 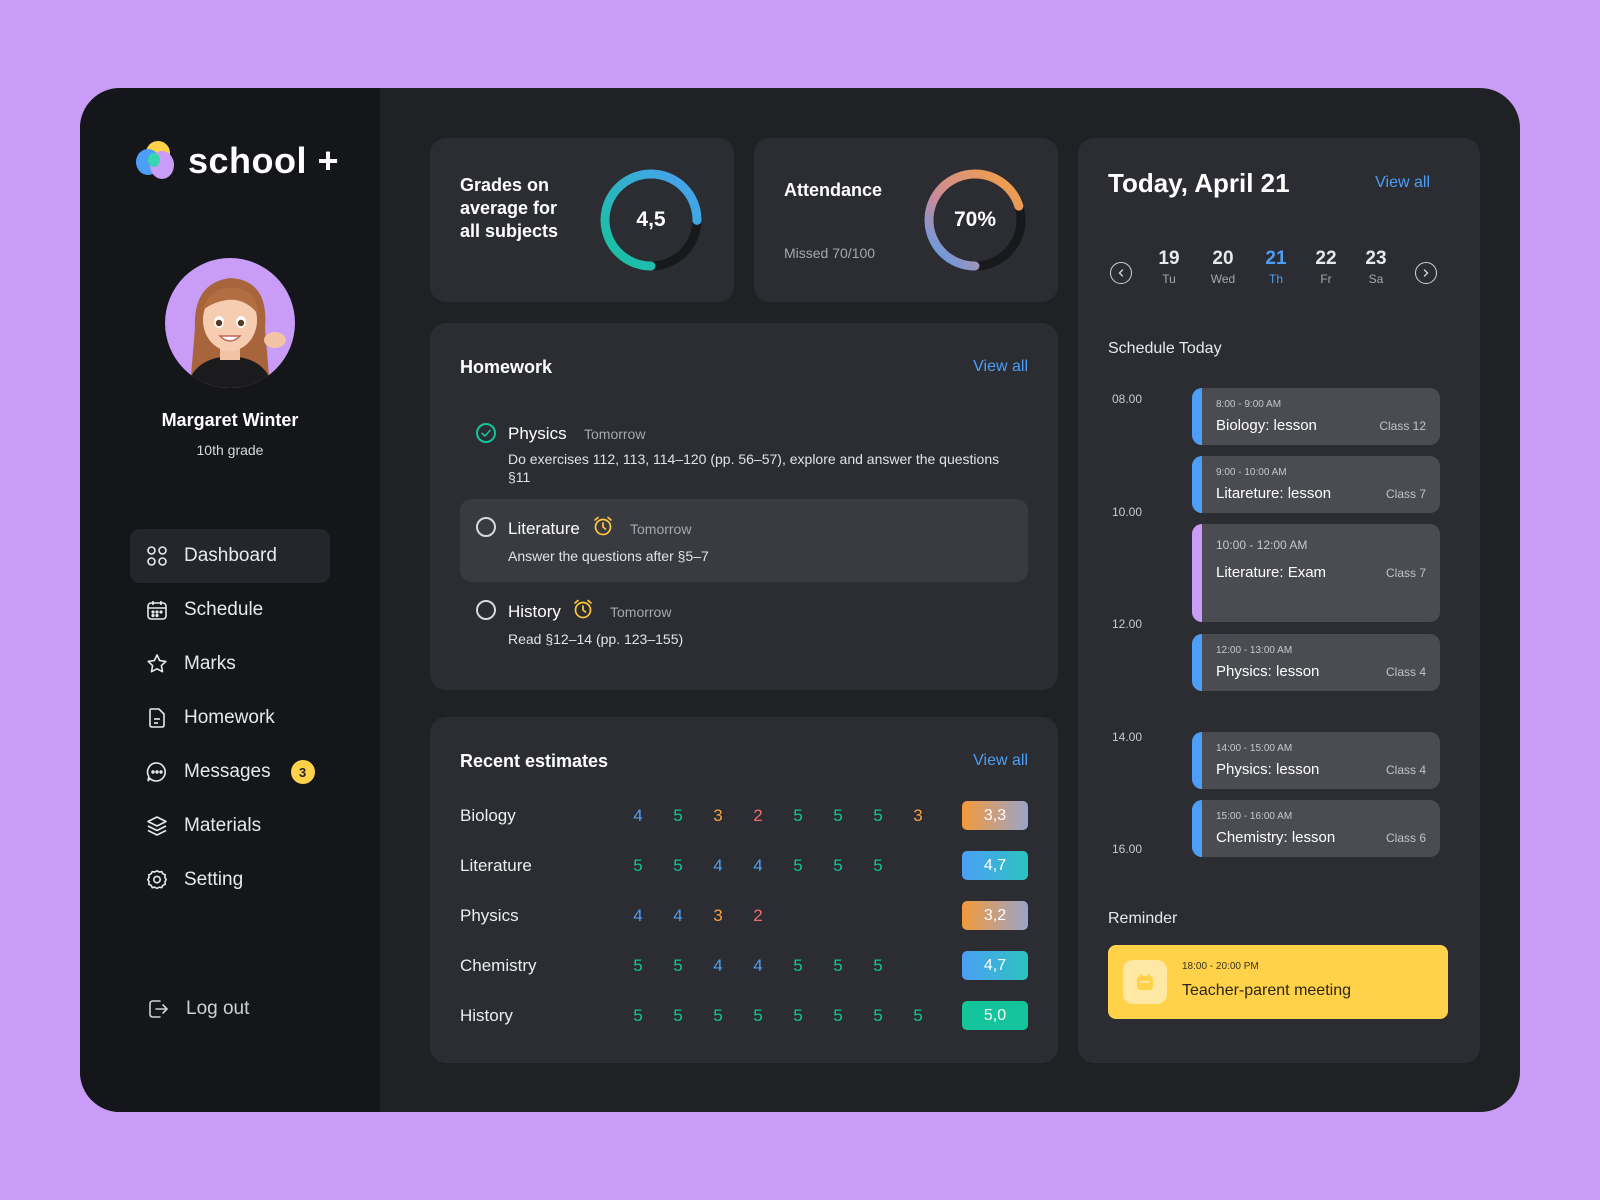 I want to click on next-week-button, so click(x=1426, y=273).